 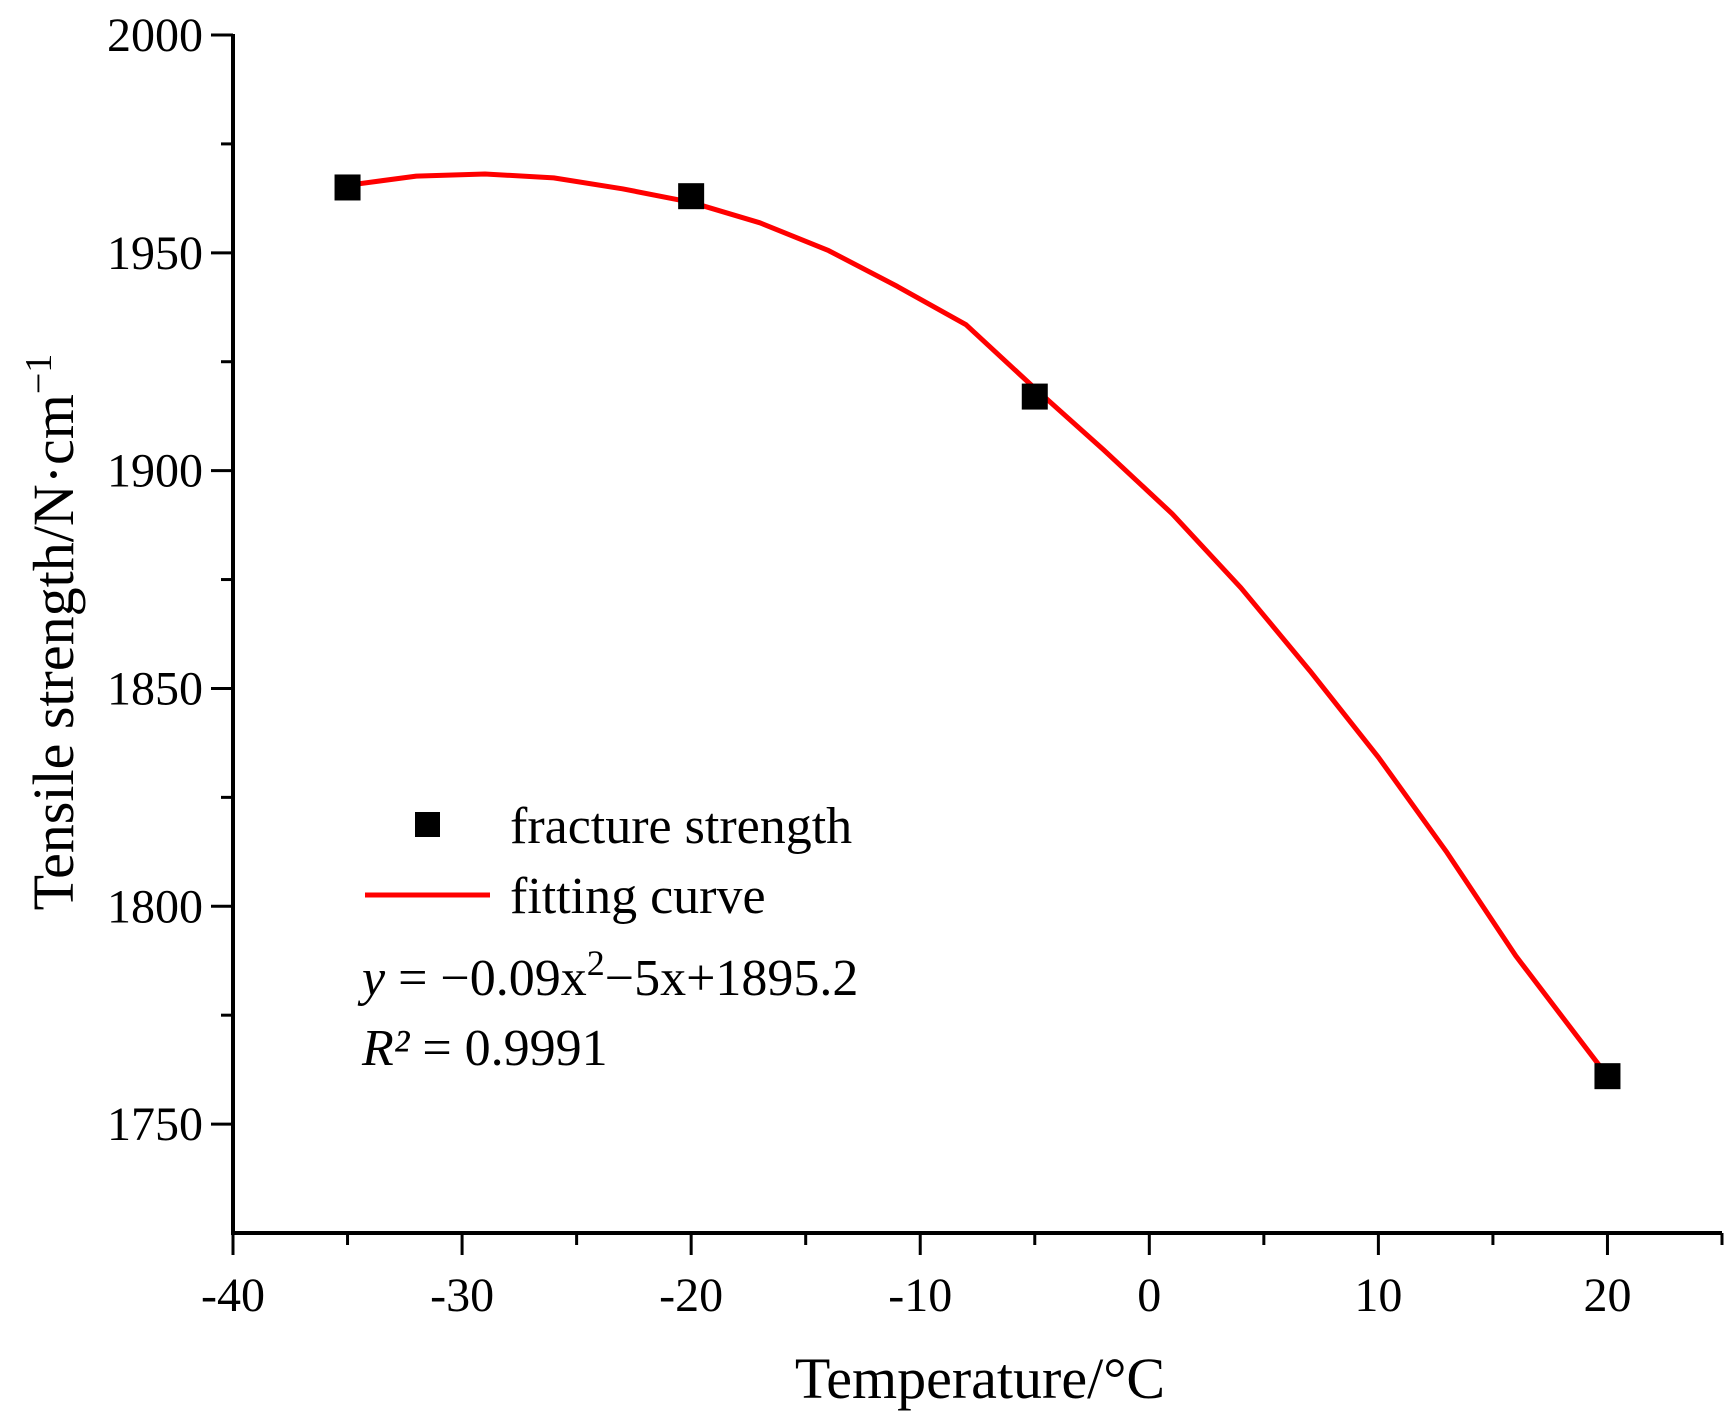 I want to click on fit-equation-sup: 2, so click(x=596, y=963).